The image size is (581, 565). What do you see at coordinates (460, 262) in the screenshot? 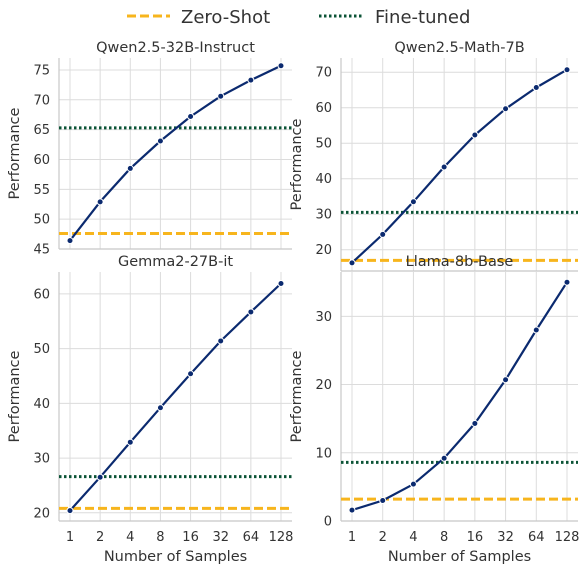
I see `panel-title: Llama-8b-Base` at bounding box center [460, 262].